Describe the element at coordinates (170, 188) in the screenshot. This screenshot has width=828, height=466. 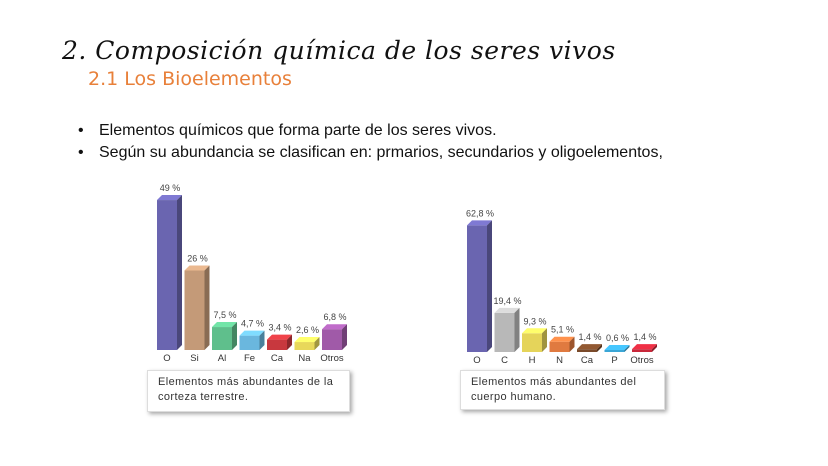
I see `data-label: 49 %` at that location.